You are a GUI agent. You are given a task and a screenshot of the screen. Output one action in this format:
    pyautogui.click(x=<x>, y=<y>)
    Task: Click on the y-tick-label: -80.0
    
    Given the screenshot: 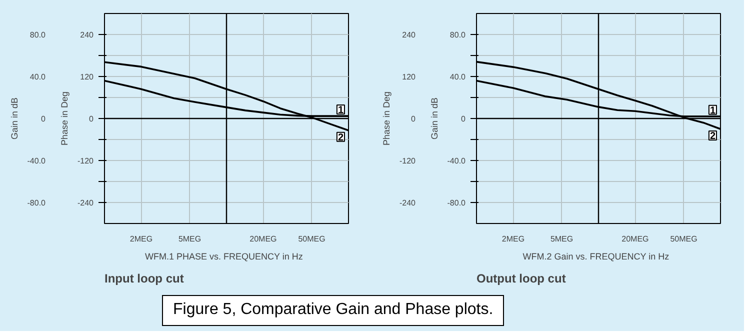 What is the action you would take?
    pyautogui.click(x=456, y=203)
    